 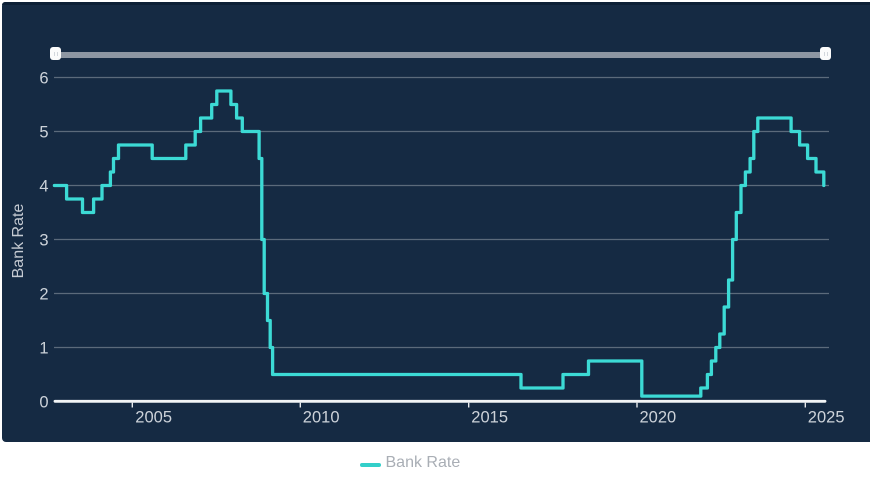 I want to click on svg-text: 2010, so click(x=321, y=418).